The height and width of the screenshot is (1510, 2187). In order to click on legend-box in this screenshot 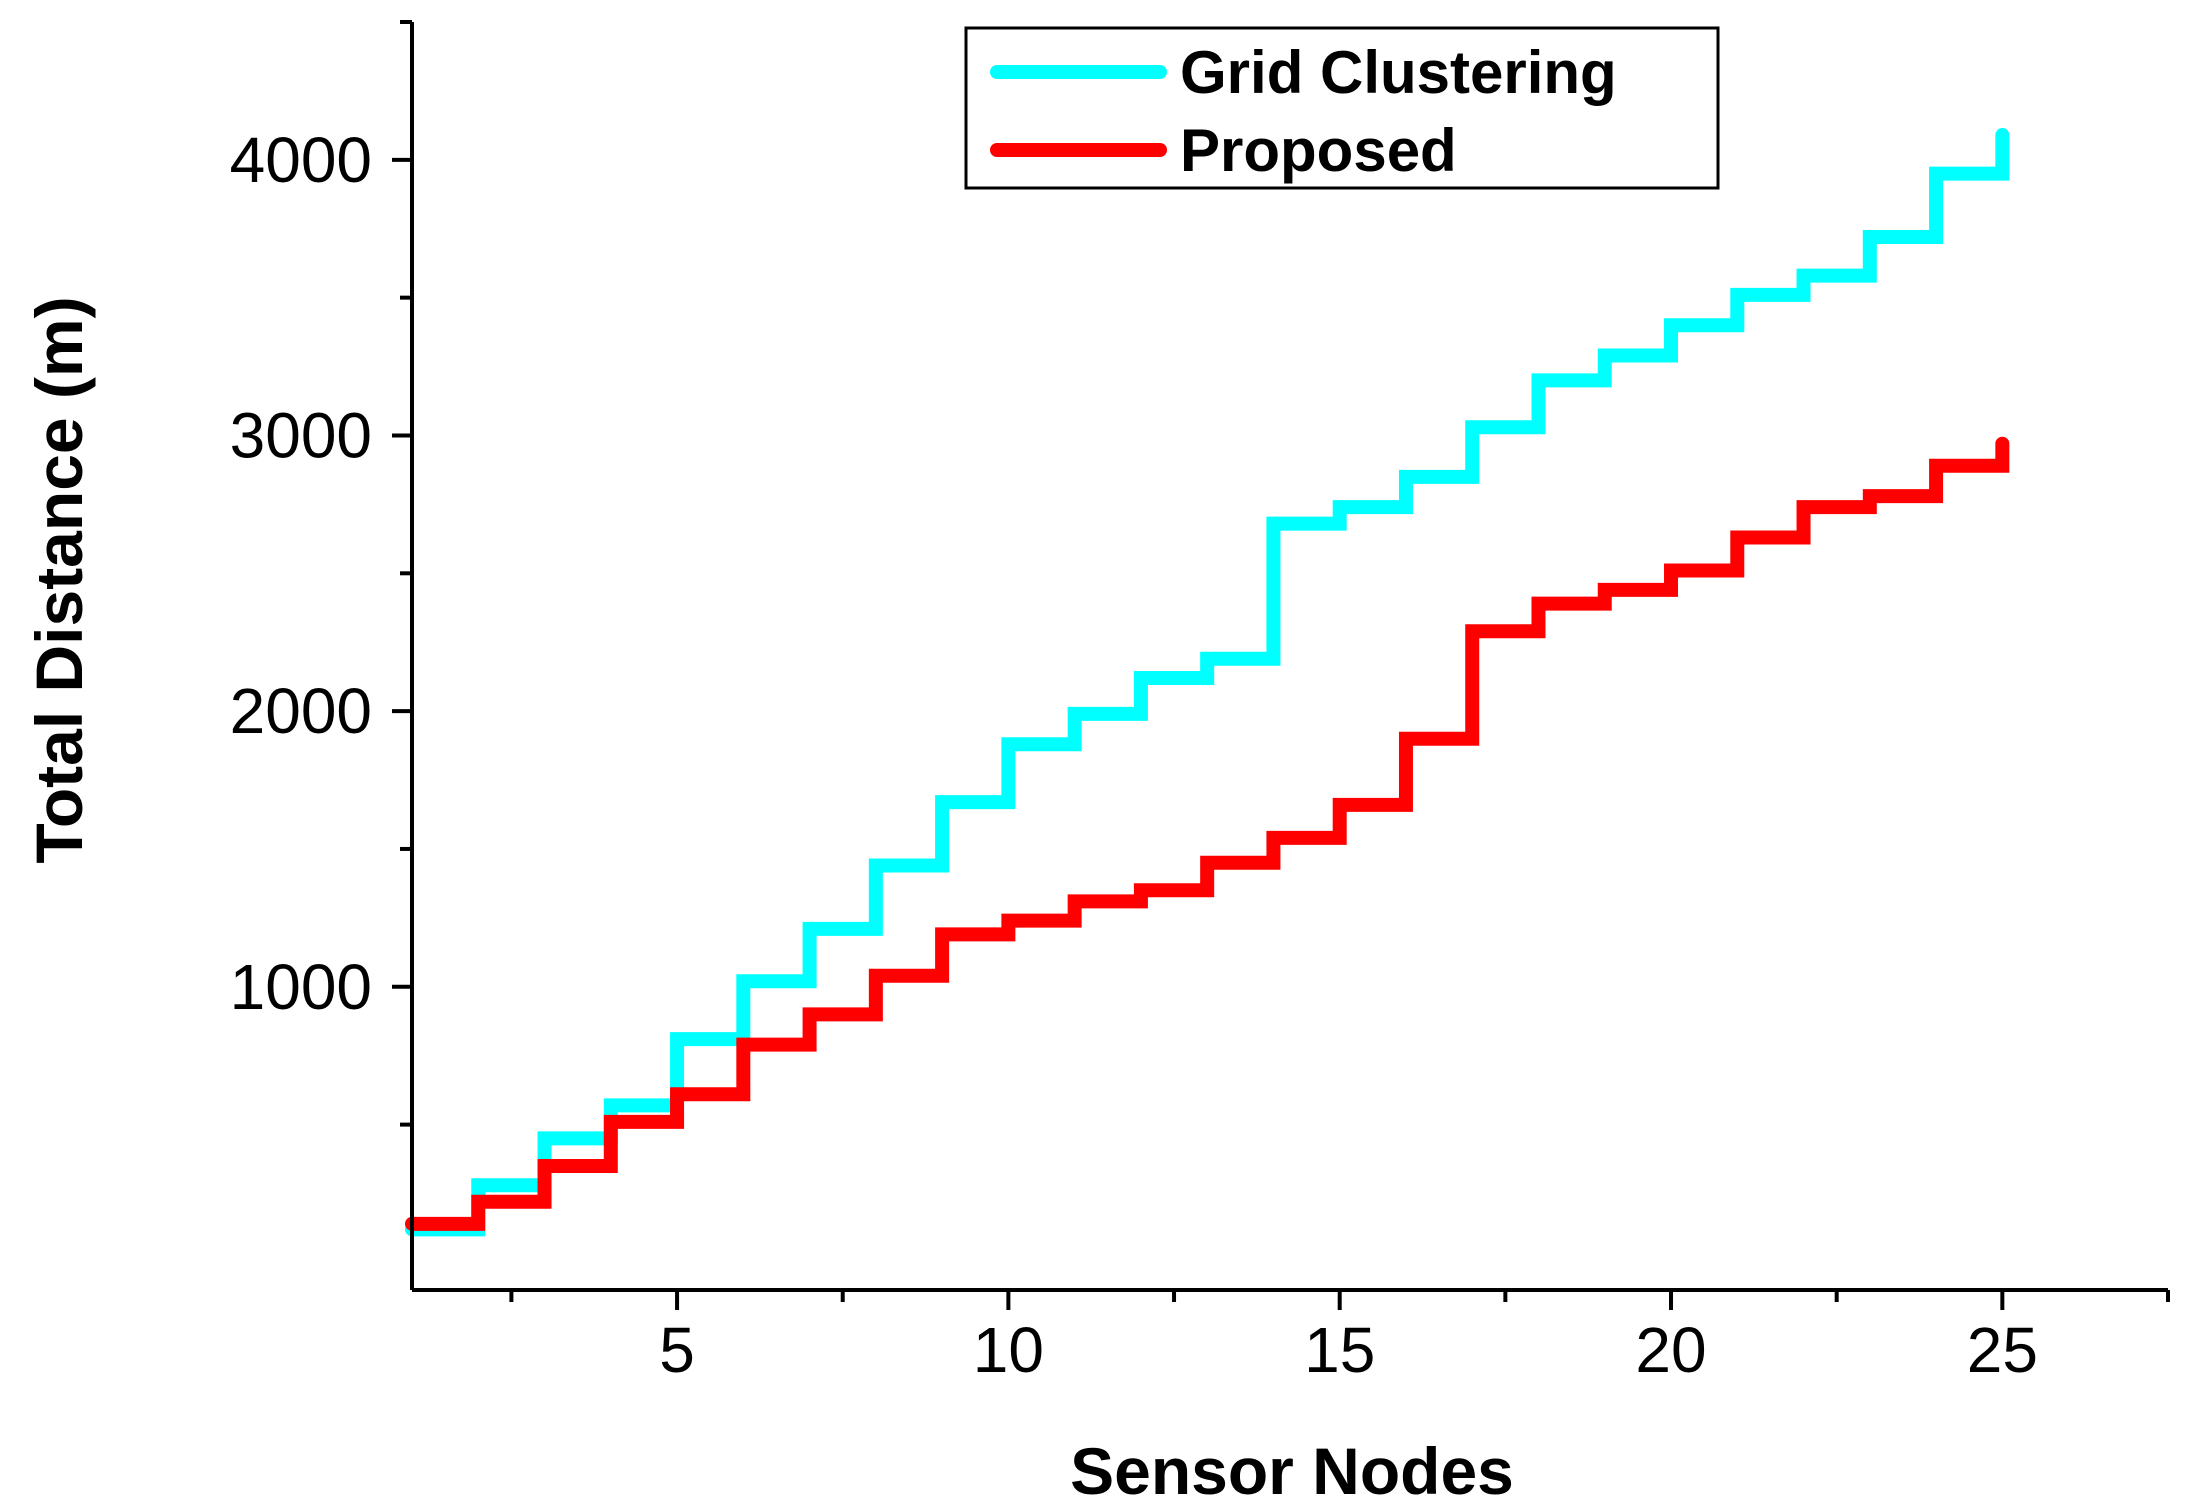, I will do `click(1342, 108)`.